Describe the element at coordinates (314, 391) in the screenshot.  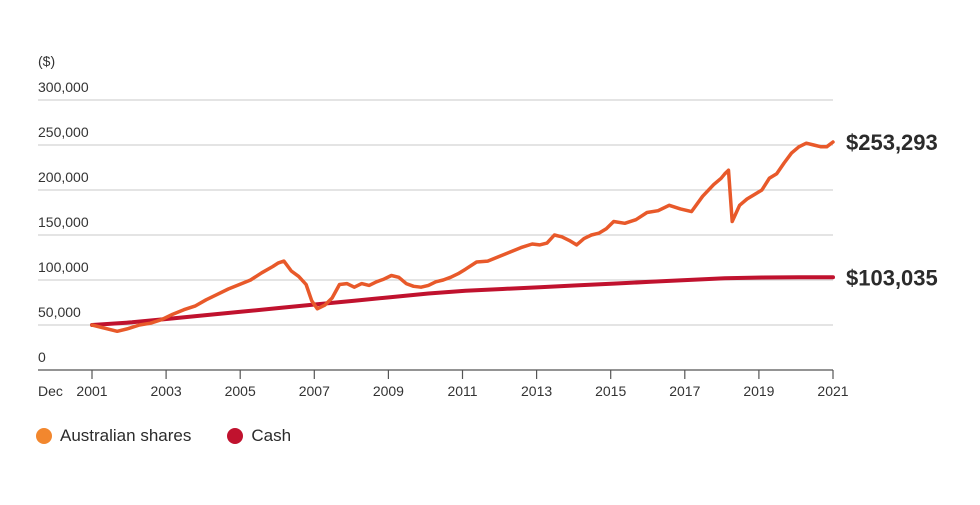
I see `x-tick-label: 2007` at that location.